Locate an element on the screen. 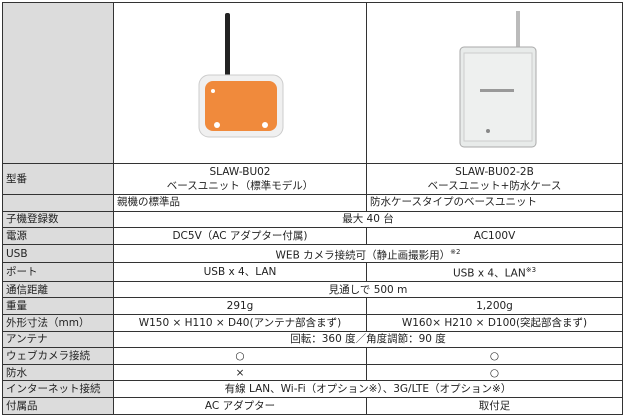  row-label: 型番 is located at coordinates (16, 179).